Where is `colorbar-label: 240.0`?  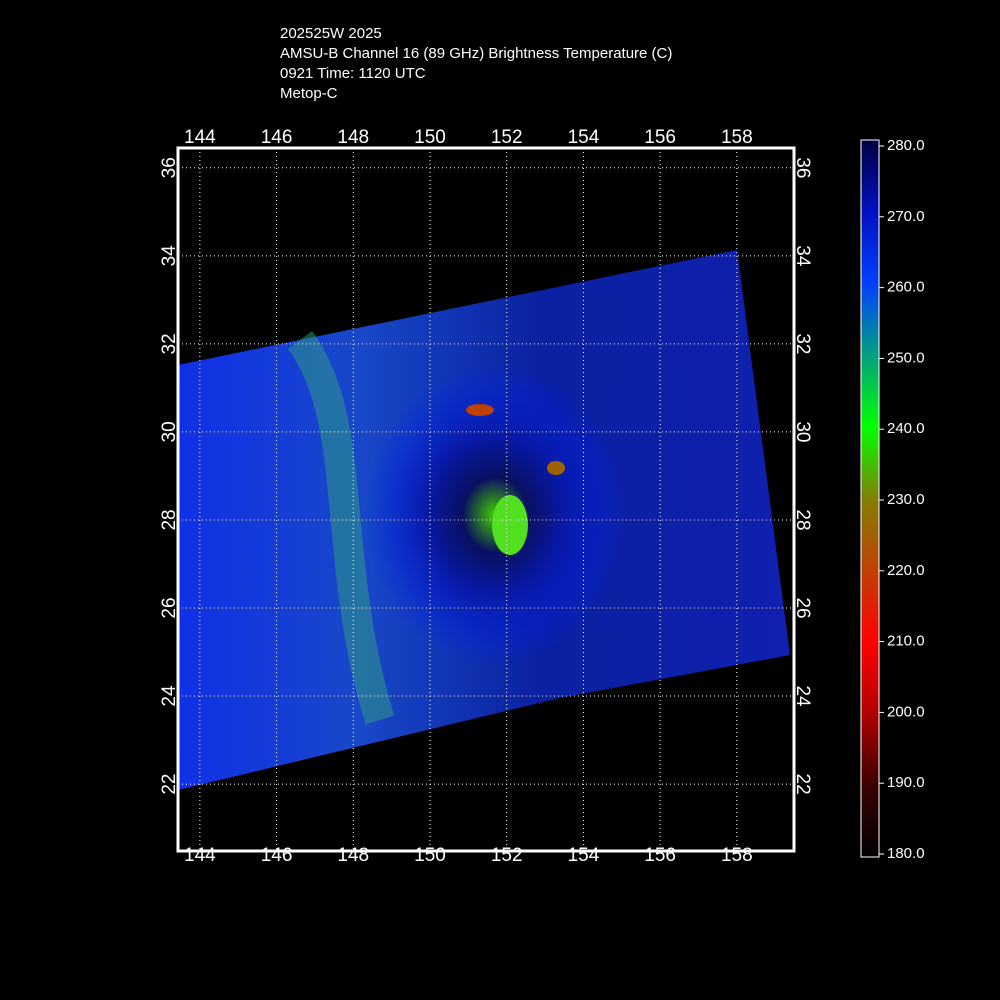 colorbar-label: 240.0 is located at coordinates (906, 428).